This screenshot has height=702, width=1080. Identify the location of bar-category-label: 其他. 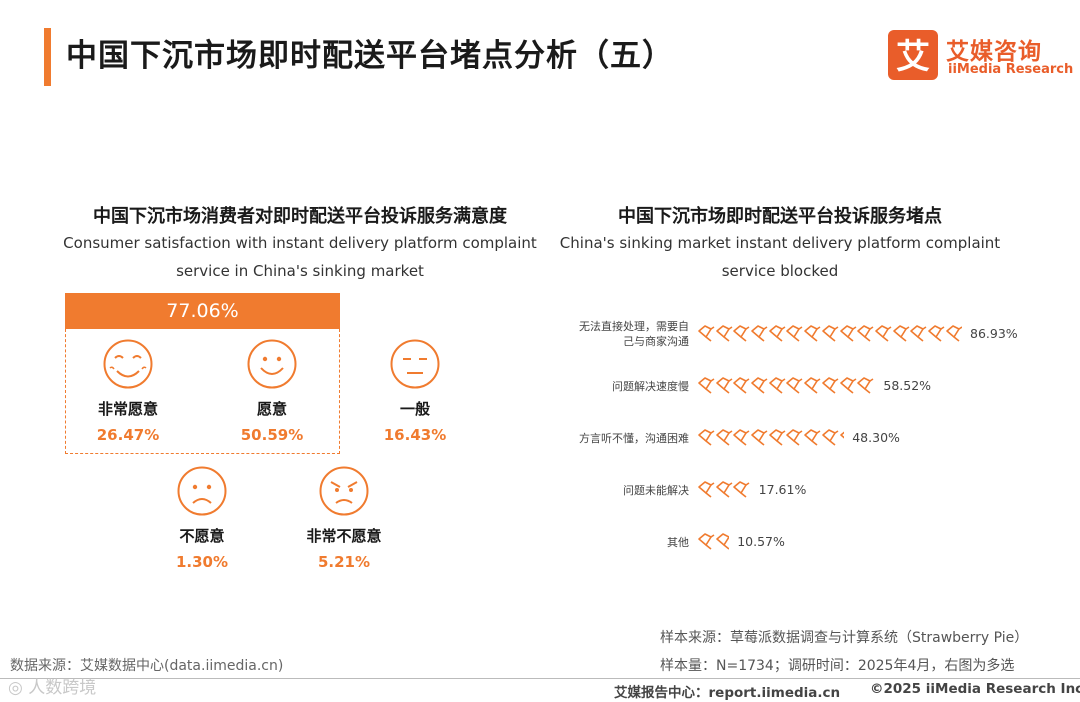
(678, 542).